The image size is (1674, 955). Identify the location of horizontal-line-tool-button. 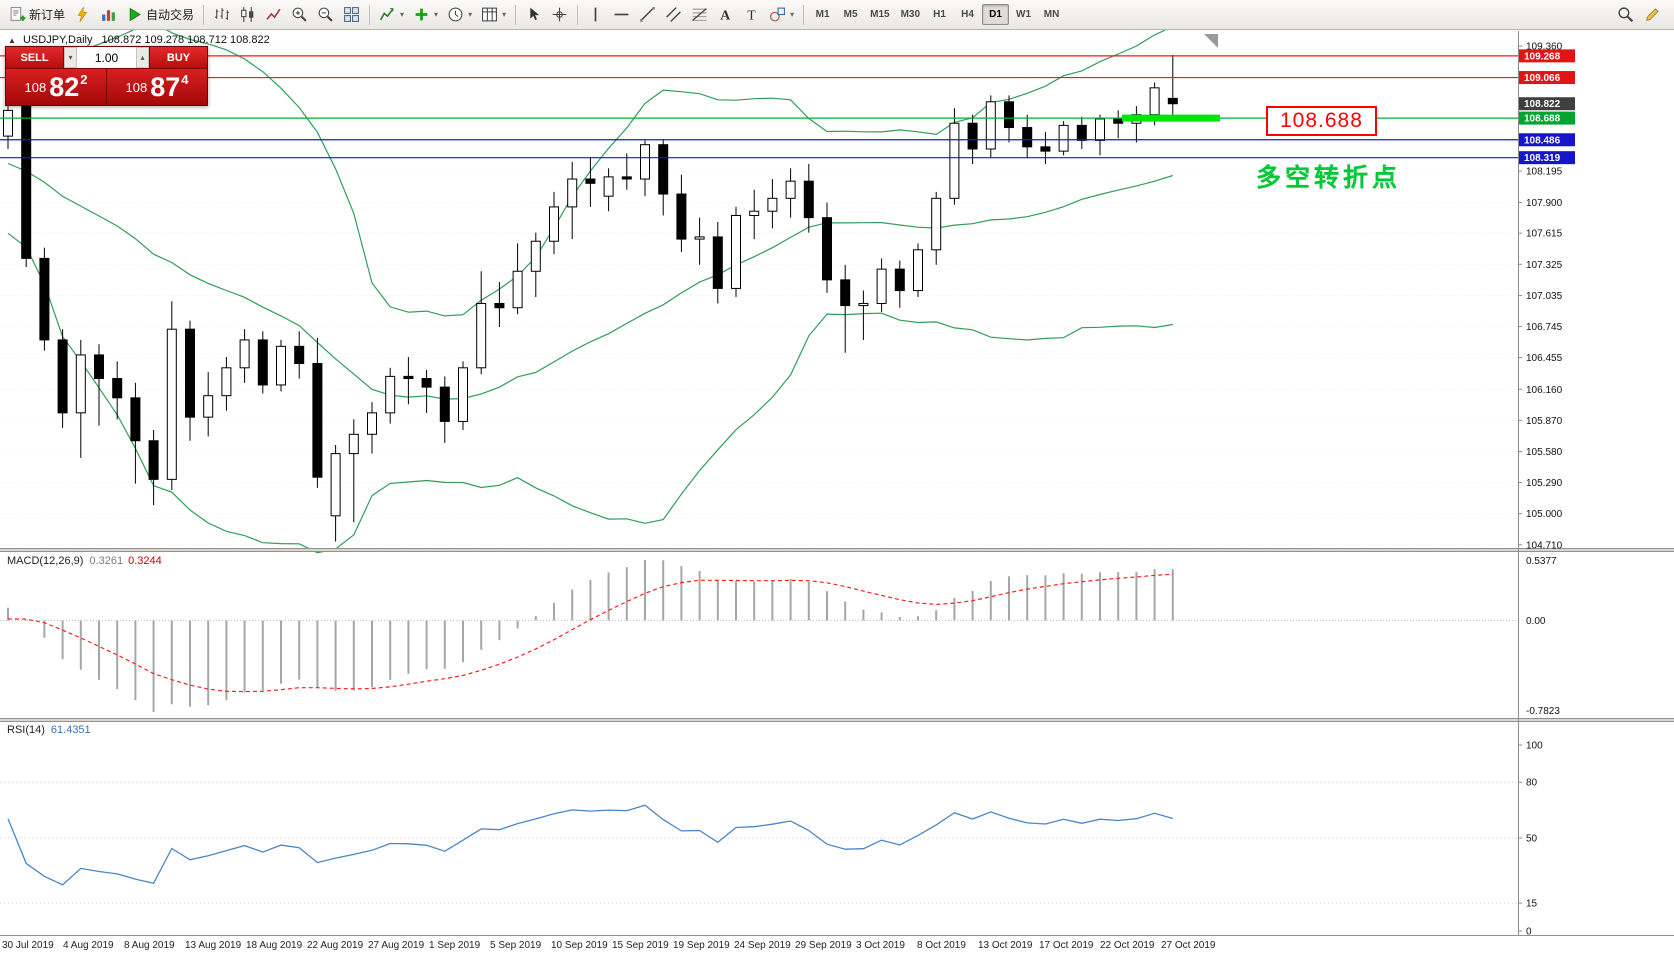
(621, 15).